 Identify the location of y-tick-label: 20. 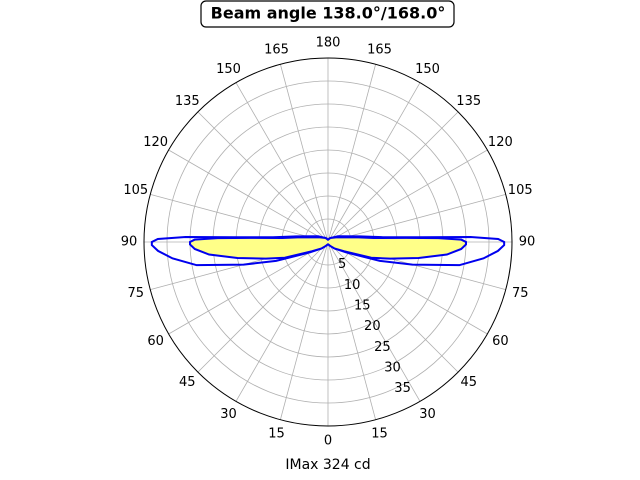
(372, 326).